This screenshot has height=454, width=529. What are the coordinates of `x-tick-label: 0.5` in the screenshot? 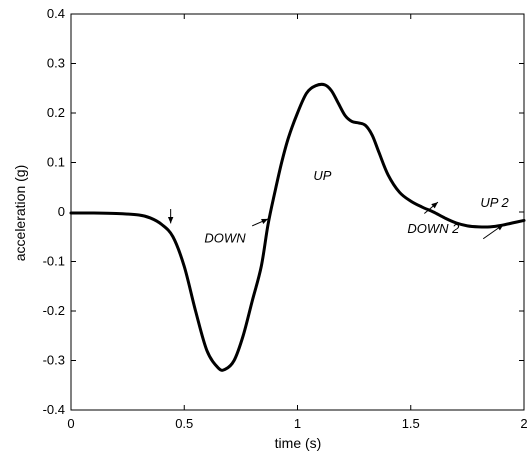 It's located at (184, 423).